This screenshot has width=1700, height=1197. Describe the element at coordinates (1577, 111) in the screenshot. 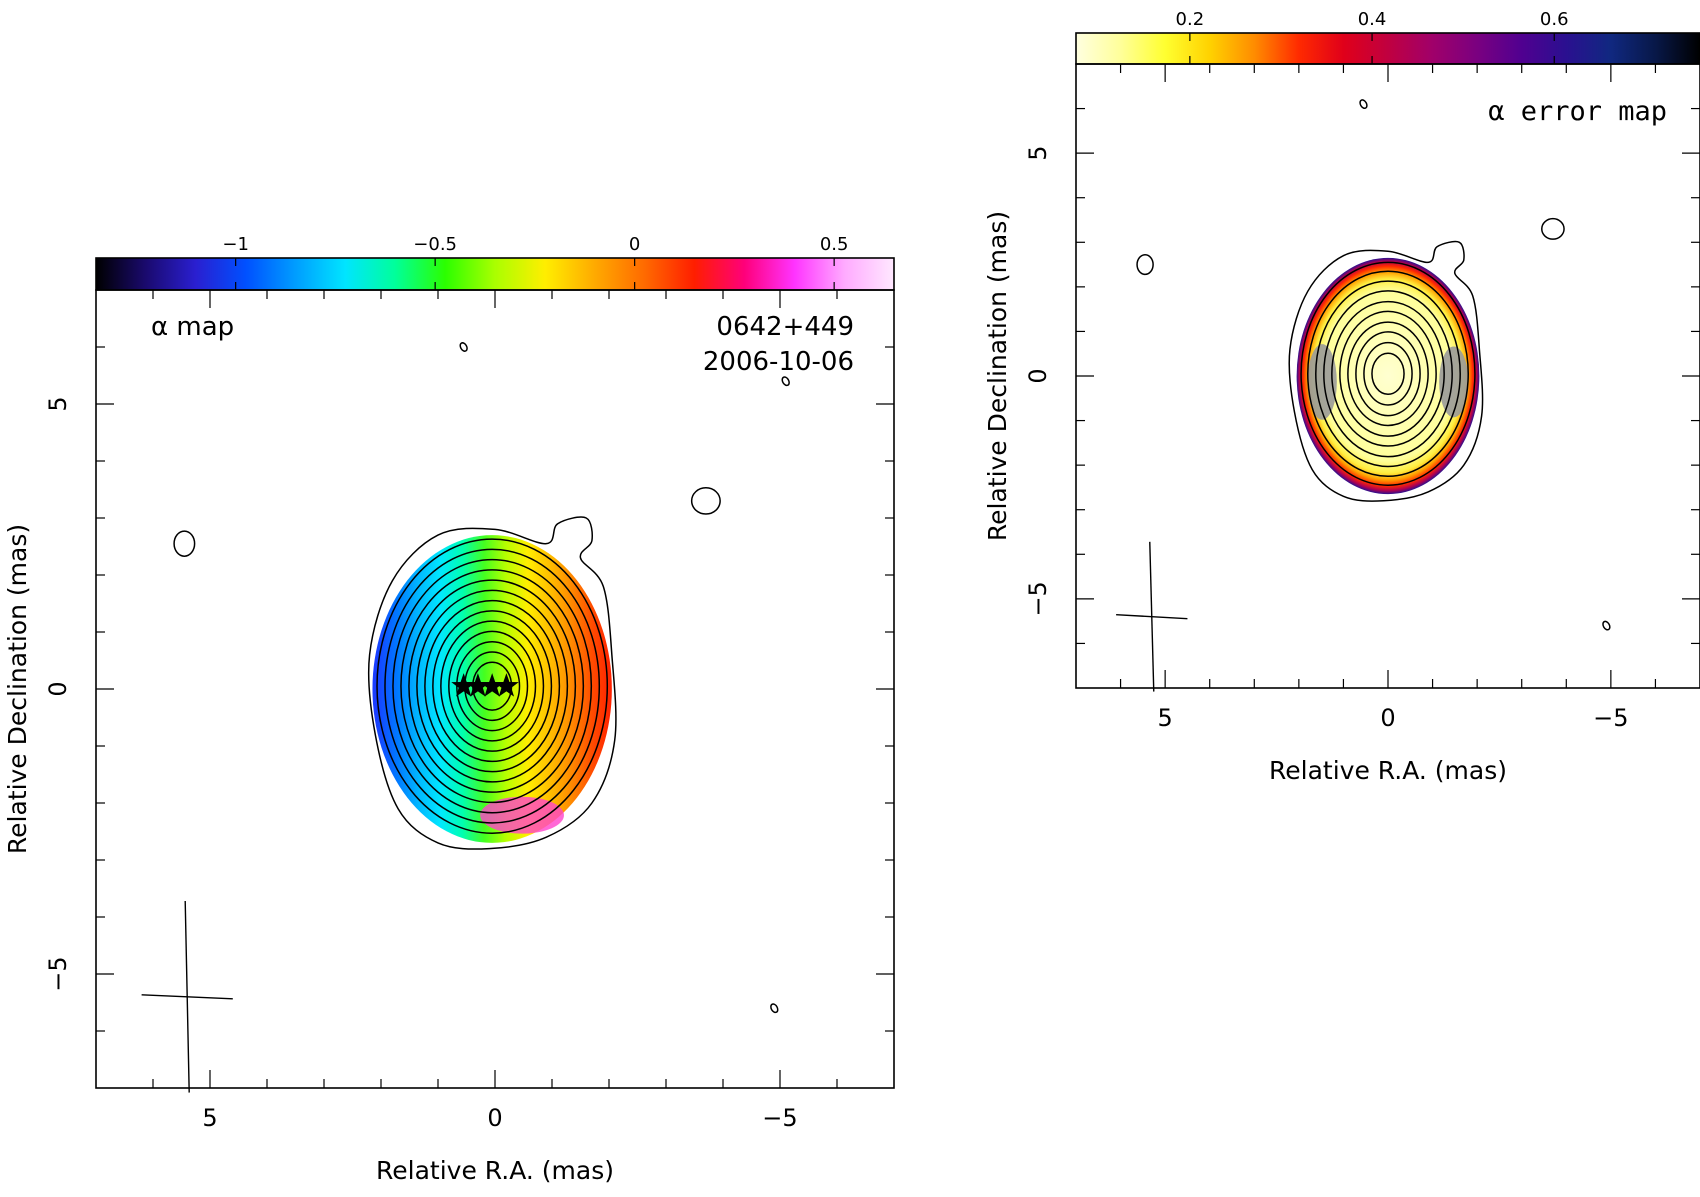

I see `error-map-title: α error map` at that location.